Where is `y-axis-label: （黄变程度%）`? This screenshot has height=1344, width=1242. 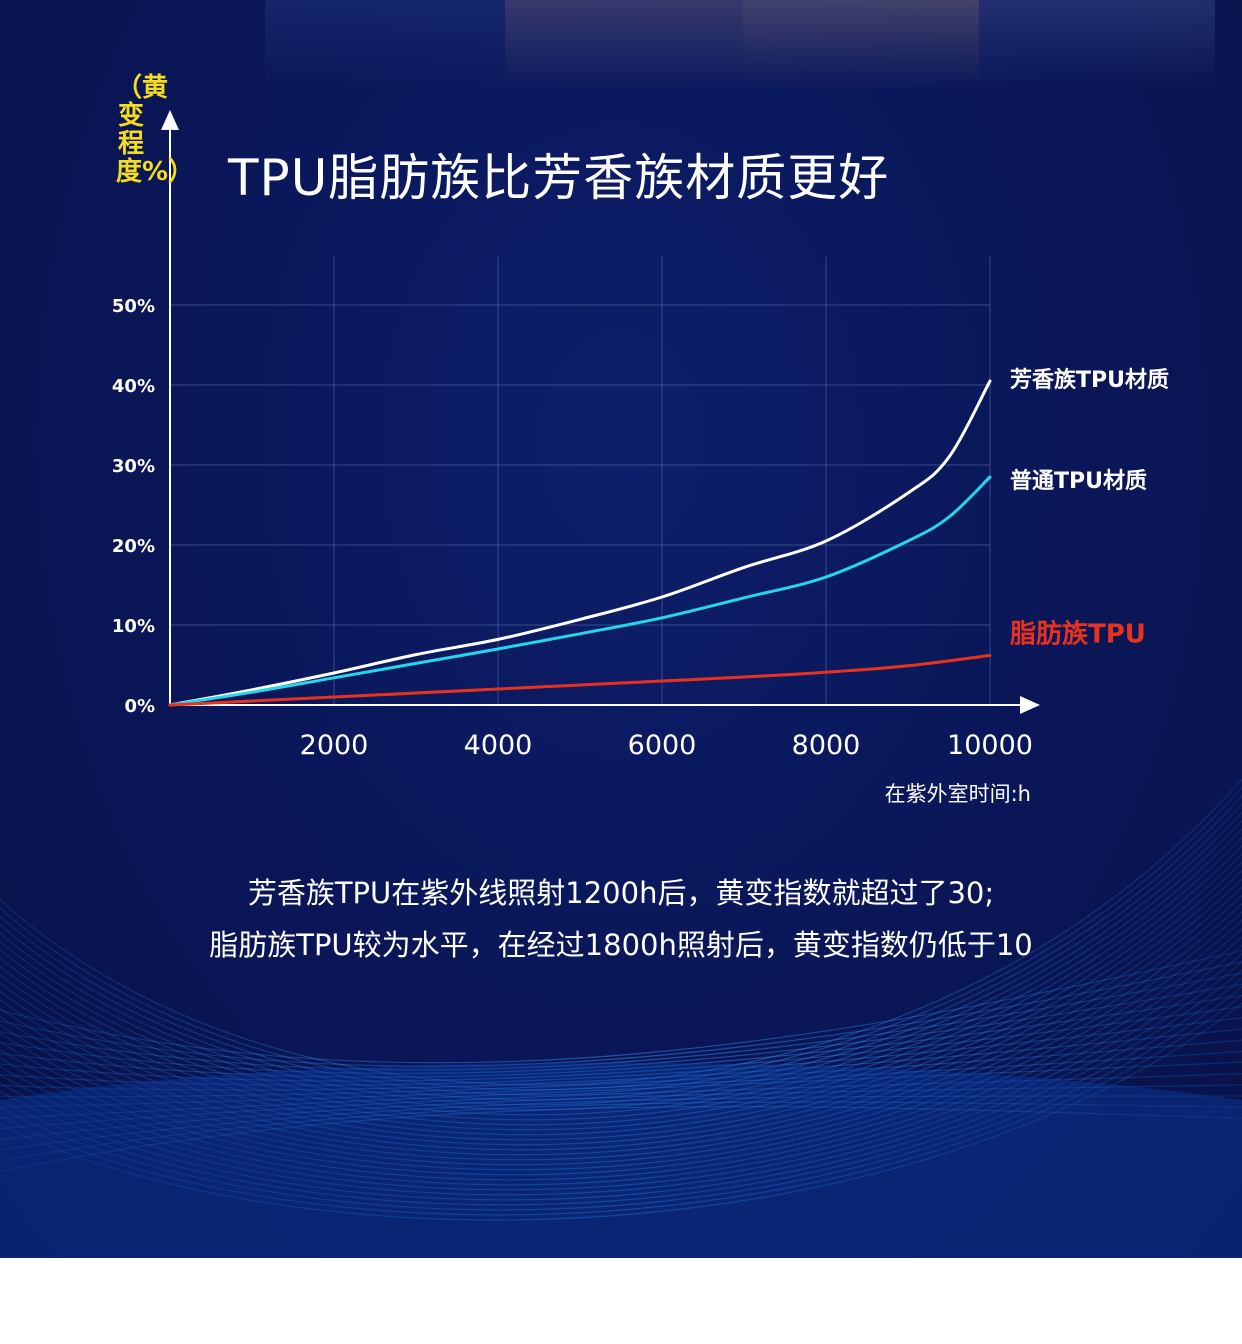
y-axis-label: （黄变程度%） is located at coordinates (155, 130).